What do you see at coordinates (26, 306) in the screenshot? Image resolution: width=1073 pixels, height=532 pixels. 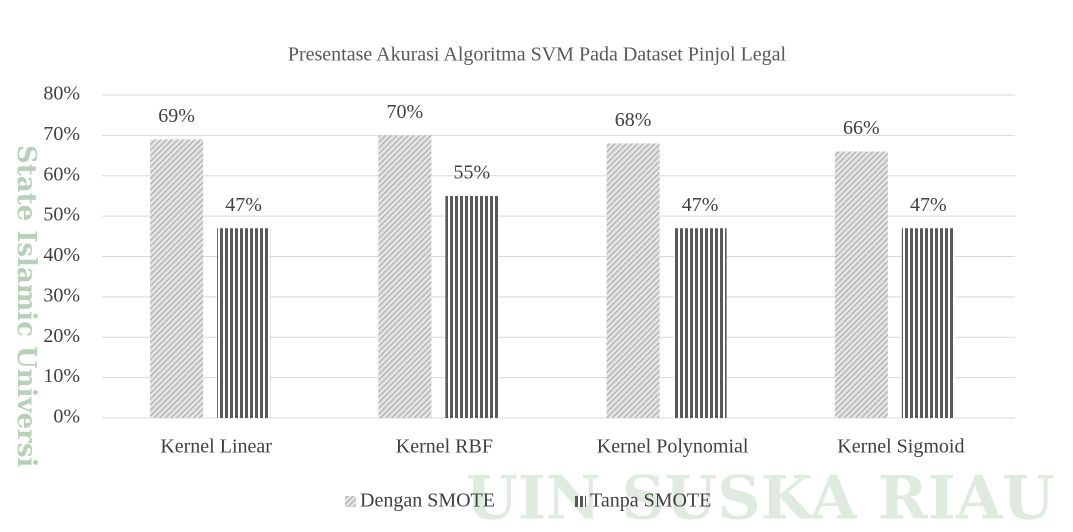 I see `watermark: State Islamic Universi` at bounding box center [26, 306].